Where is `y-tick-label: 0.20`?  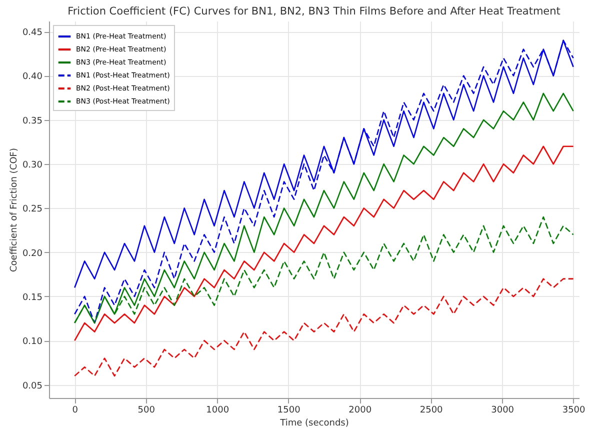
y-tick-label: 0.20 is located at coordinates (32, 253).